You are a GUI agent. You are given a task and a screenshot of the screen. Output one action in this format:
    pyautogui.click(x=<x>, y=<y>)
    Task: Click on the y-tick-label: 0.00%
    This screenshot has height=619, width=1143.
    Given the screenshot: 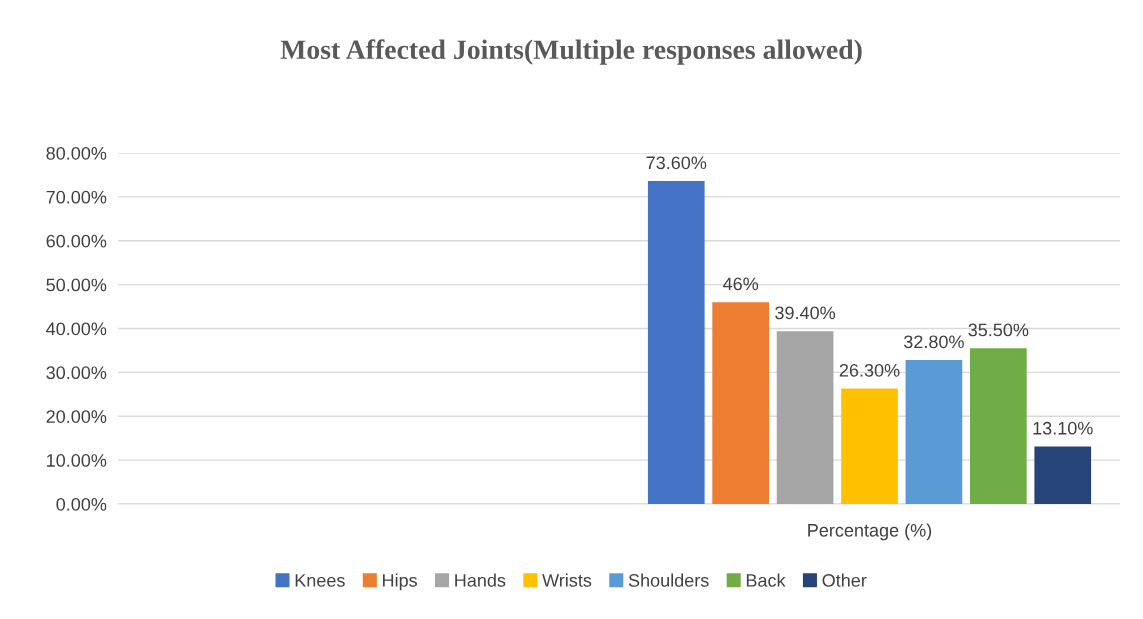 What is the action you would take?
    pyautogui.click(x=81, y=504)
    